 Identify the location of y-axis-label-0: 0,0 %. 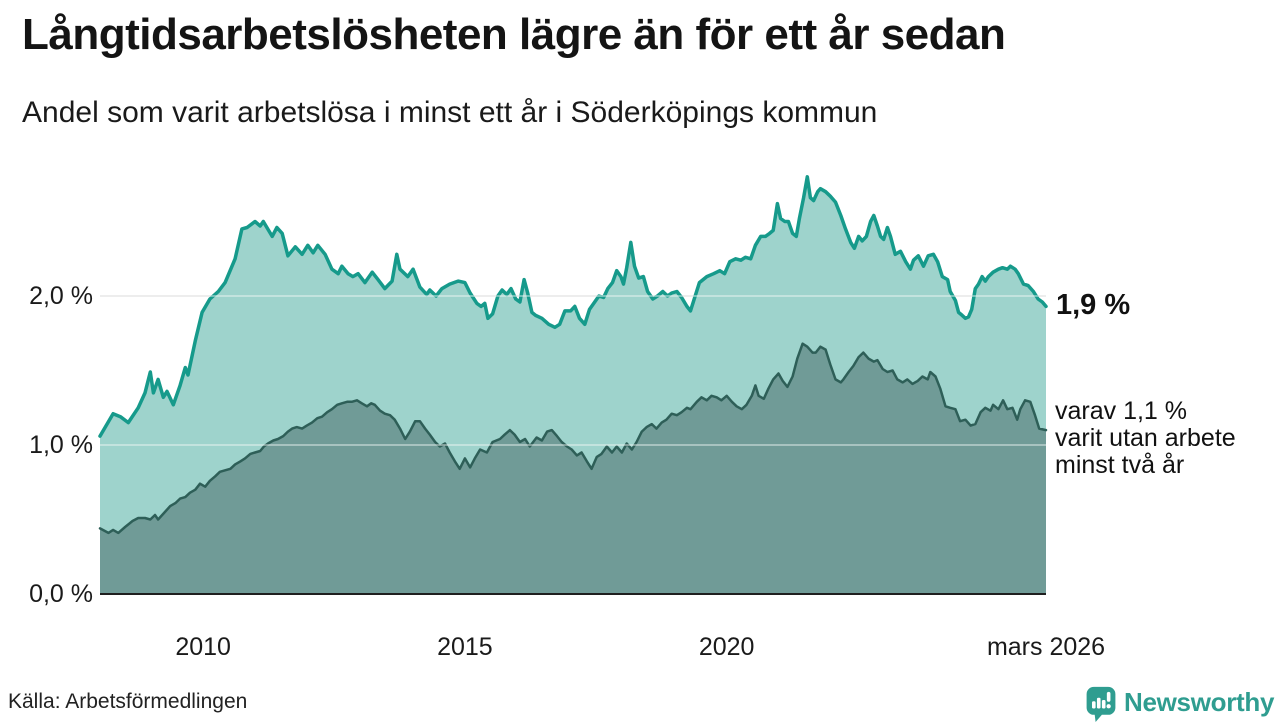
(61, 594).